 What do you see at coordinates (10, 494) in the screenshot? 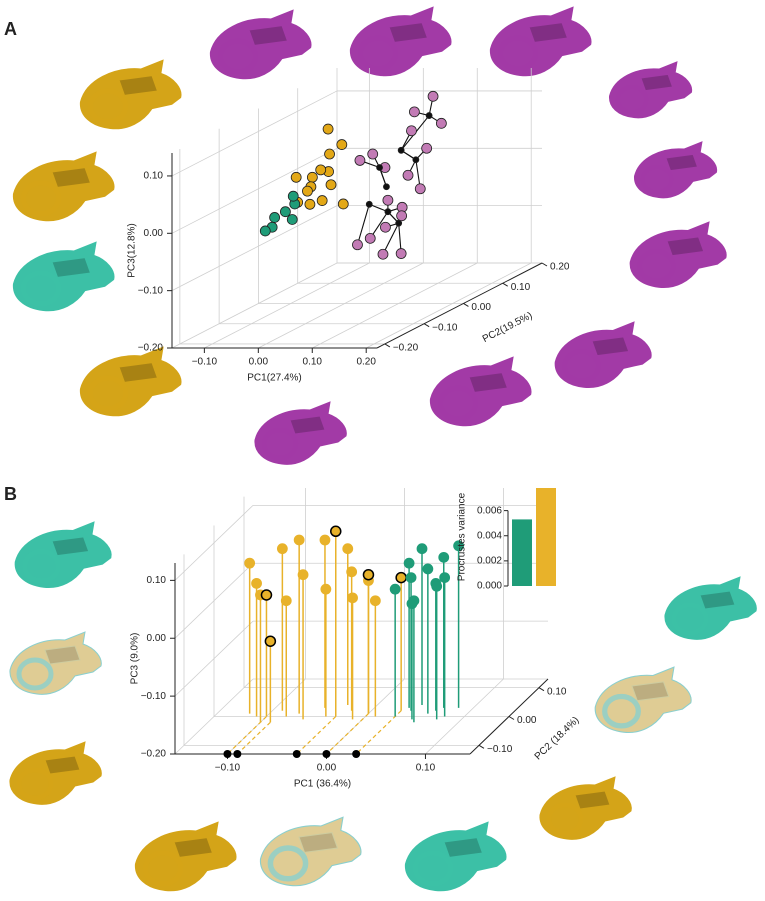
I see `panel-label: B` at bounding box center [10, 494].